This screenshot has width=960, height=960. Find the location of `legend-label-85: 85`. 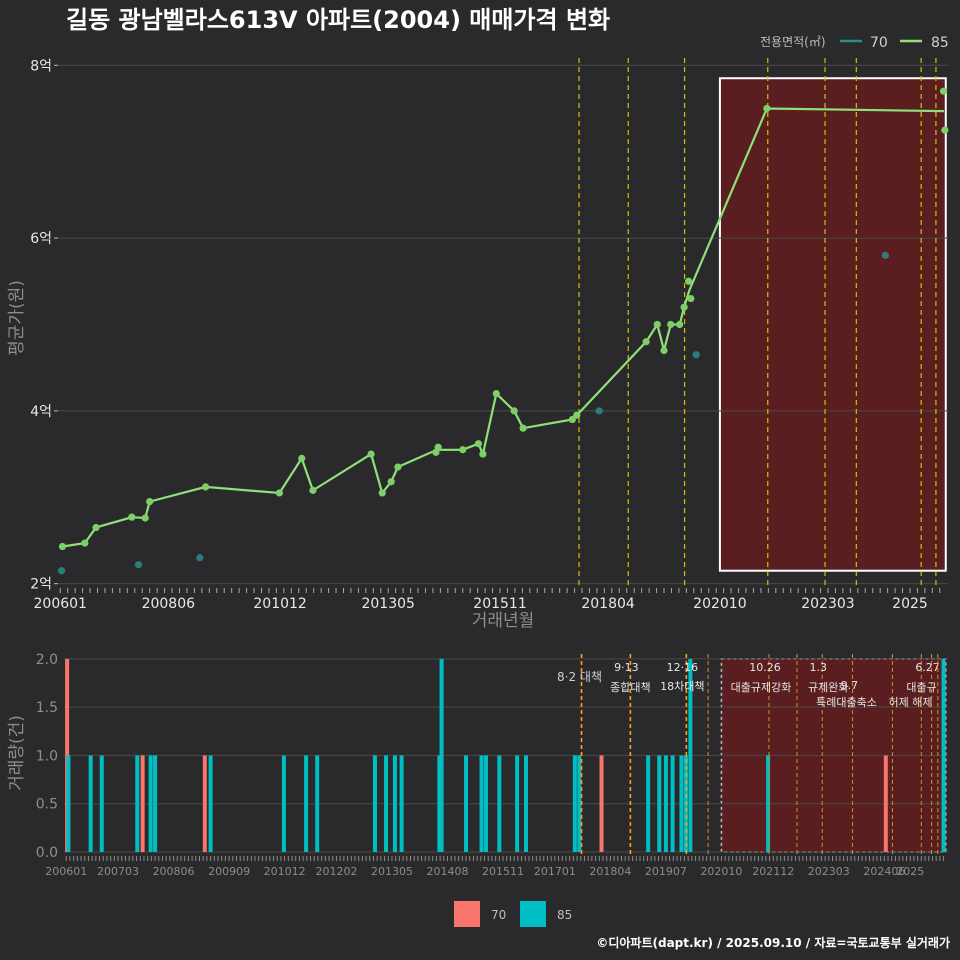

legend-label-85: 85 is located at coordinates (940, 43).